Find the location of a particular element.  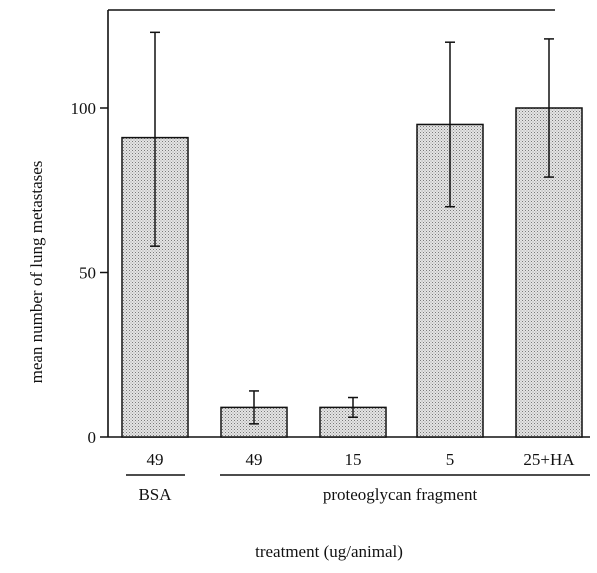

x-tick-label: 5 is located at coordinates (450, 459).